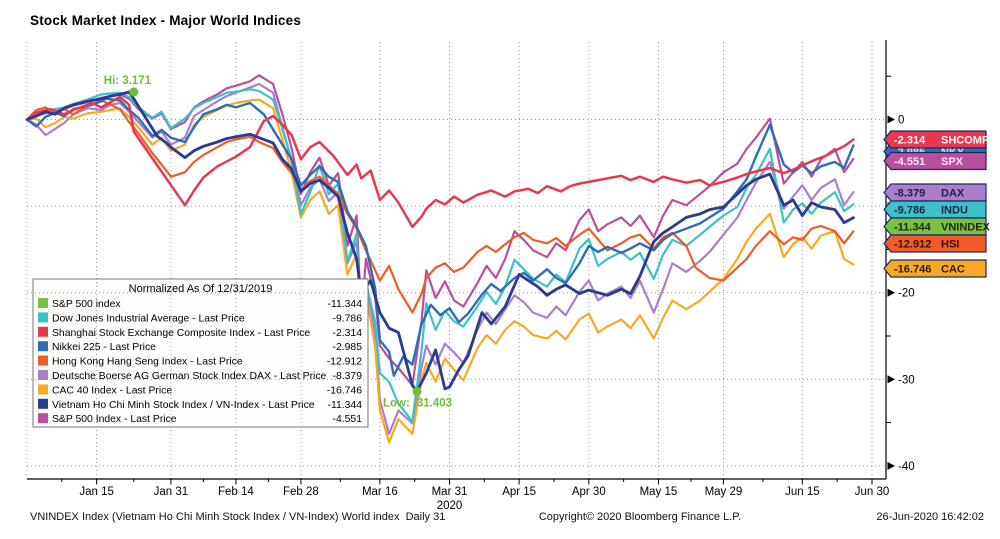 The width and height of the screenshot is (1000, 539). What do you see at coordinates (417, 391) in the screenshot?
I see `low-marker-icon` at bounding box center [417, 391].